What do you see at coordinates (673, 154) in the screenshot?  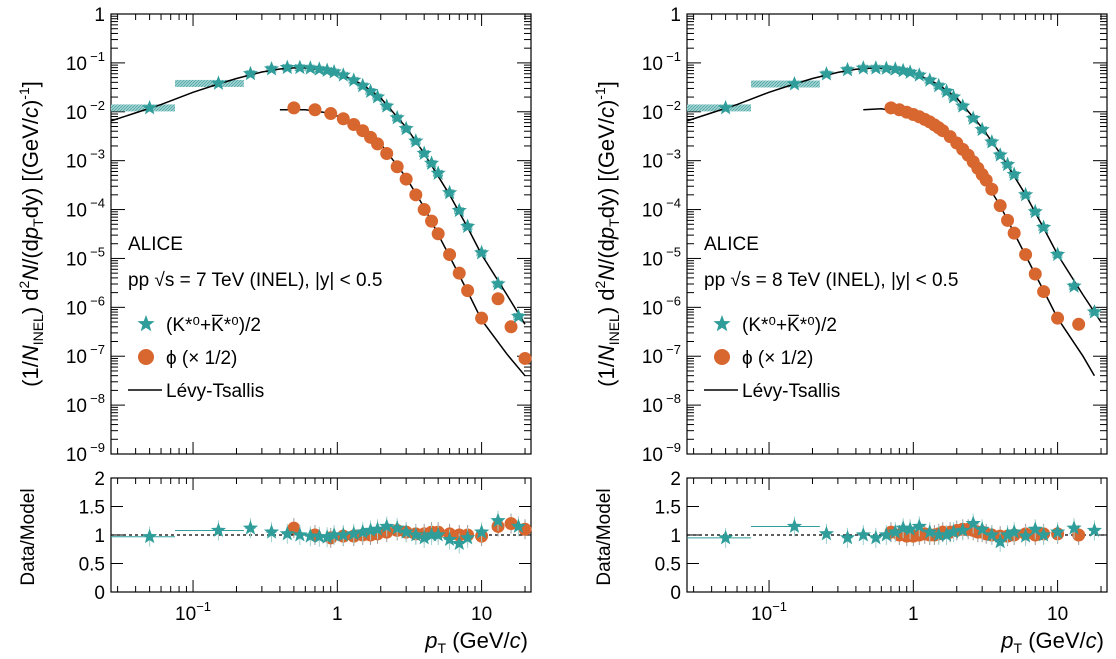 I see `y-tick-exponent: −3` at bounding box center [673, 154].